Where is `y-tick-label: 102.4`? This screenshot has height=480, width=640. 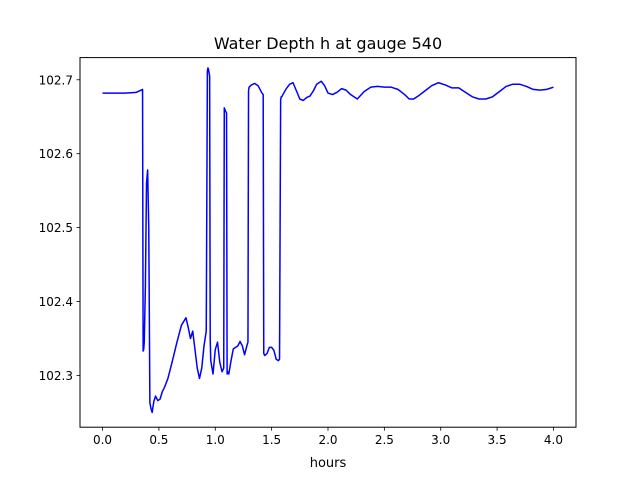 y-tick-label: 102.4 is located at coordinates (56, 302).